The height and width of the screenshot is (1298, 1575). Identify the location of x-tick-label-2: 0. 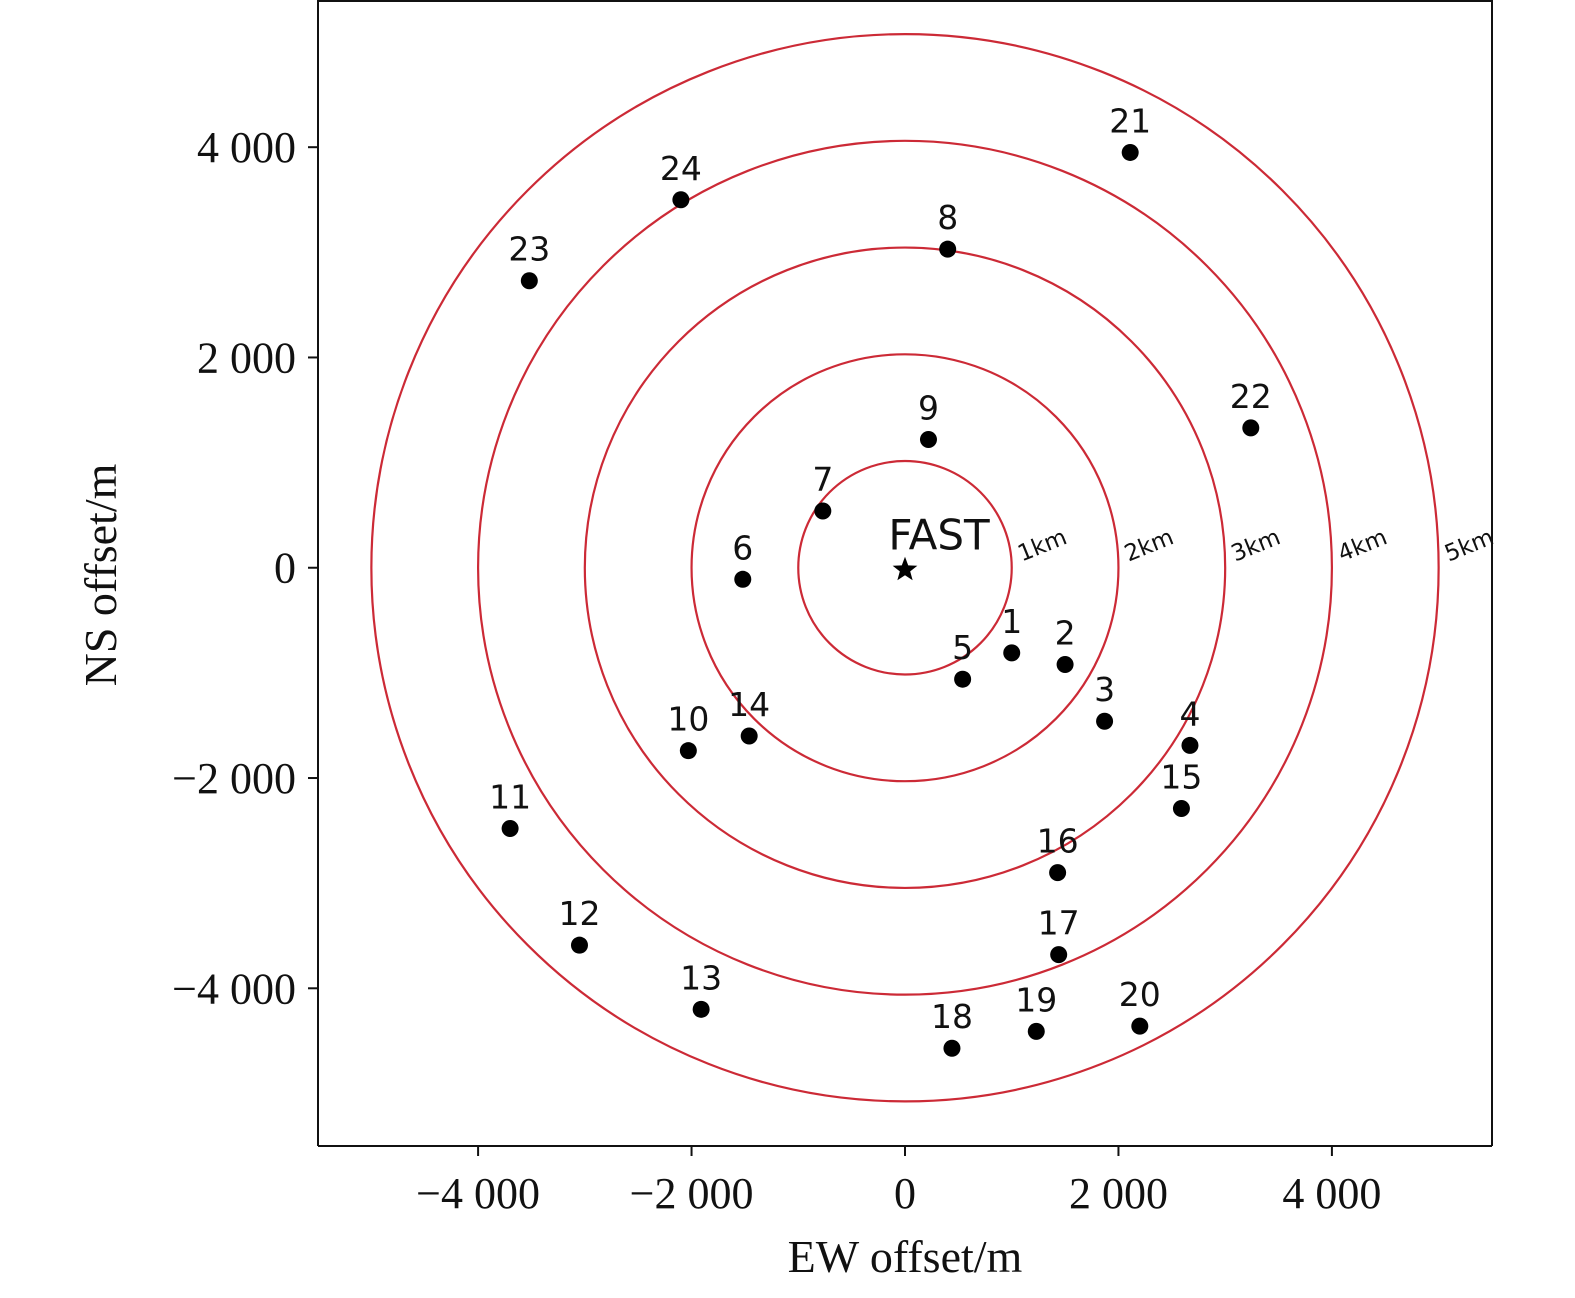
(905, 1193).